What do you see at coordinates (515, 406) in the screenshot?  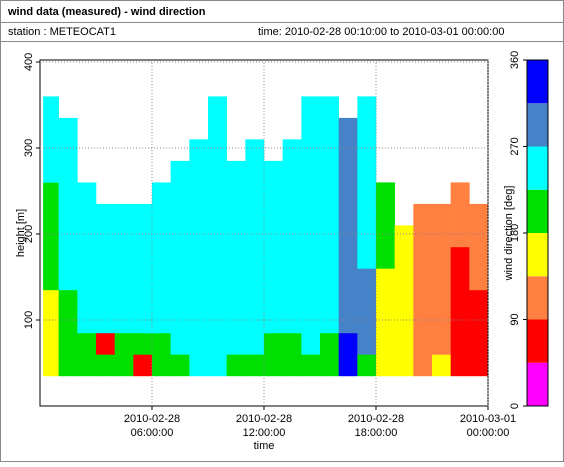 I see `colorbar-tick-label: 0` at bounding box center [515, 406].